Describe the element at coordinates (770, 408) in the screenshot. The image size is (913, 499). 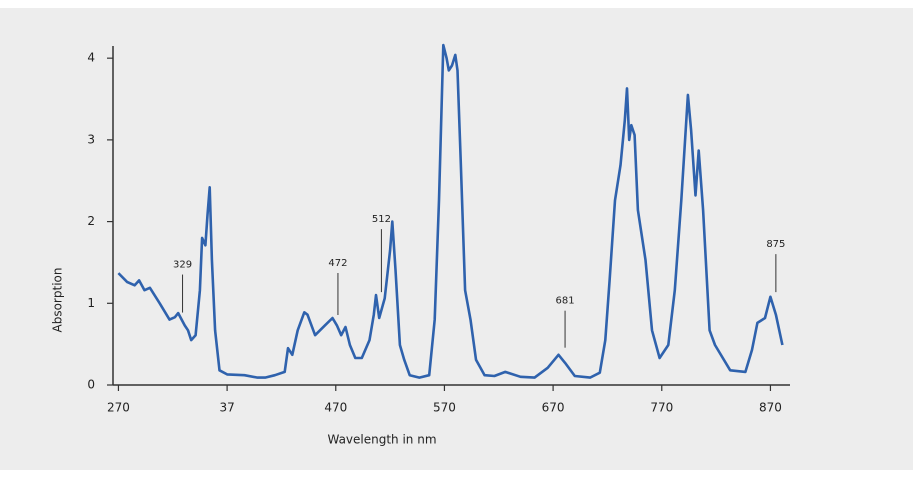
I see `x-tick-label: 870` at that location.